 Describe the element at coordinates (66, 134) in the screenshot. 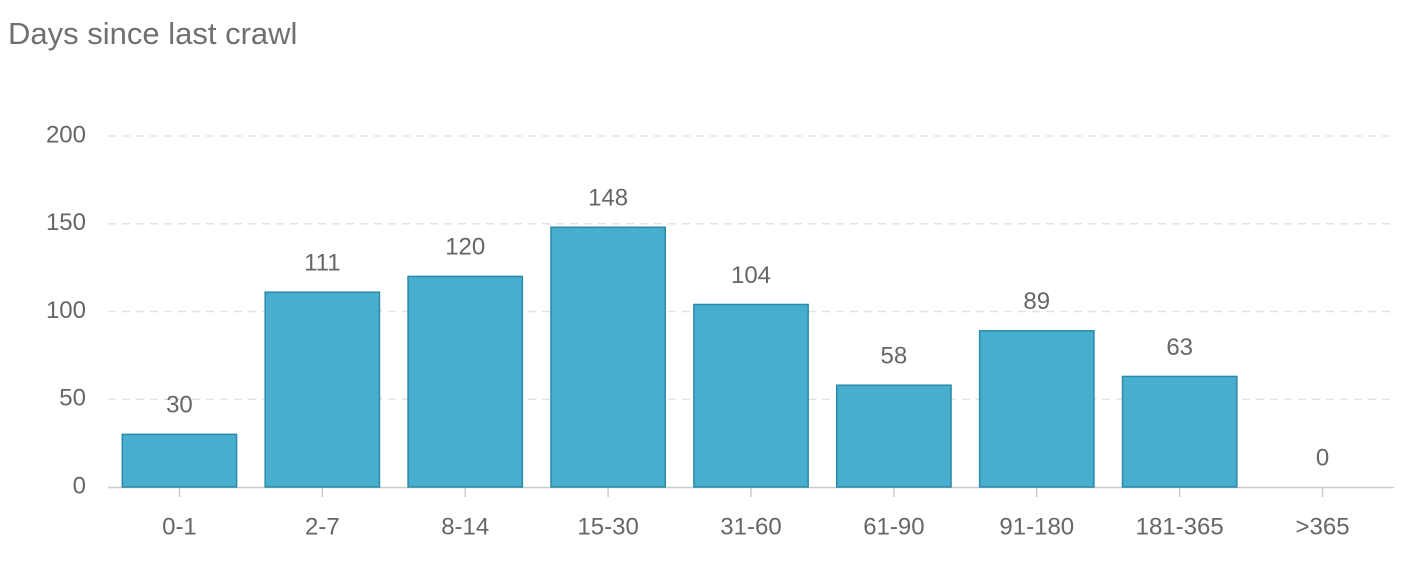

I see `y-tick-label: 200` at that location.